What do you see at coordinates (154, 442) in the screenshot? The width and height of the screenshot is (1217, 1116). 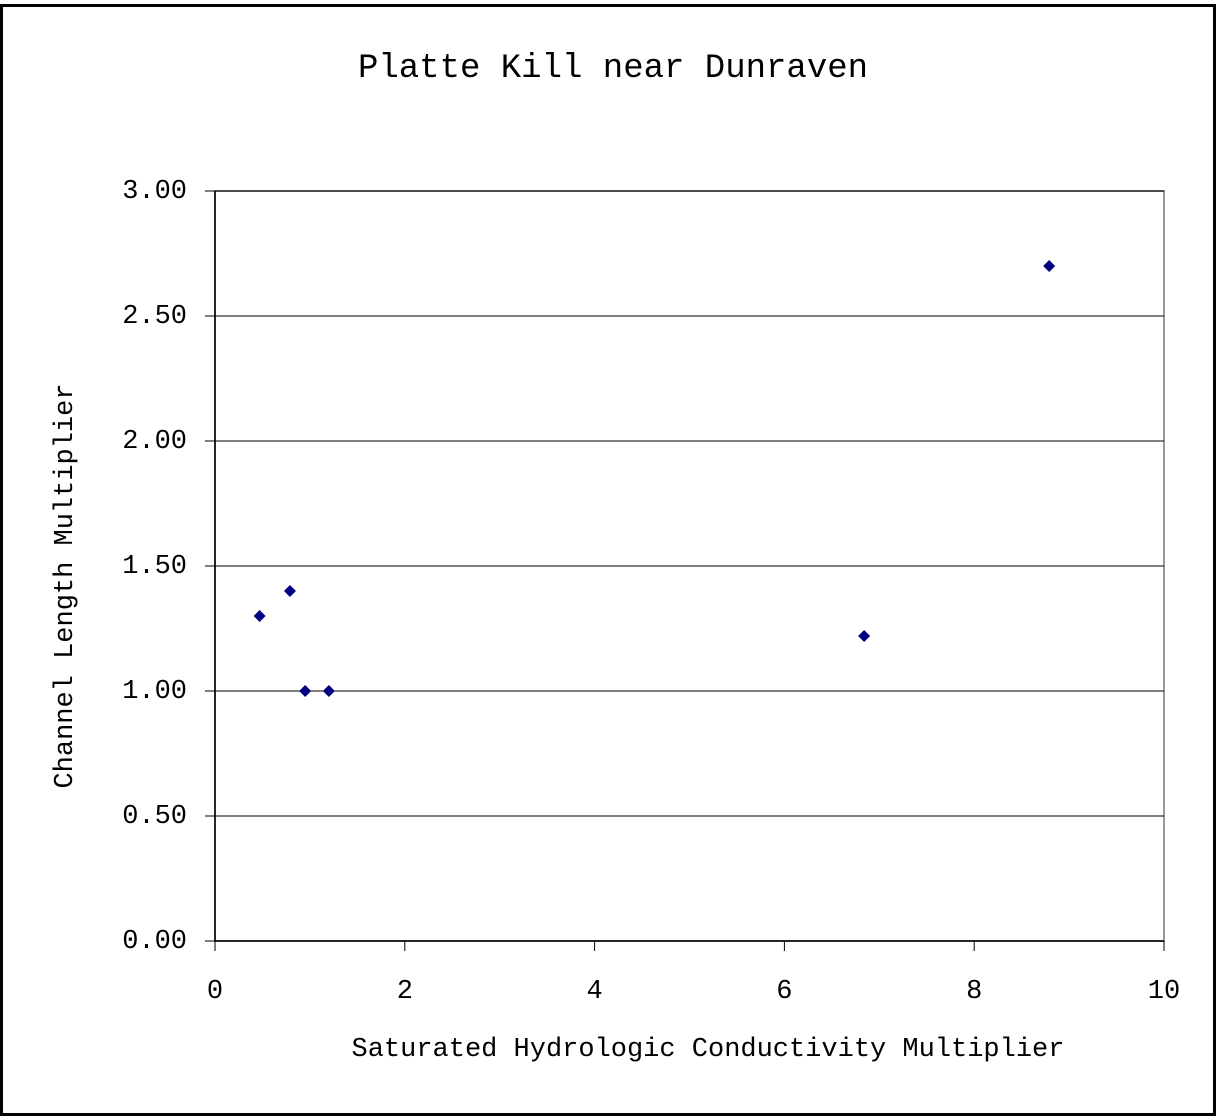 I see `y-tick-label: 2.00` at bounding box center [154, 442].